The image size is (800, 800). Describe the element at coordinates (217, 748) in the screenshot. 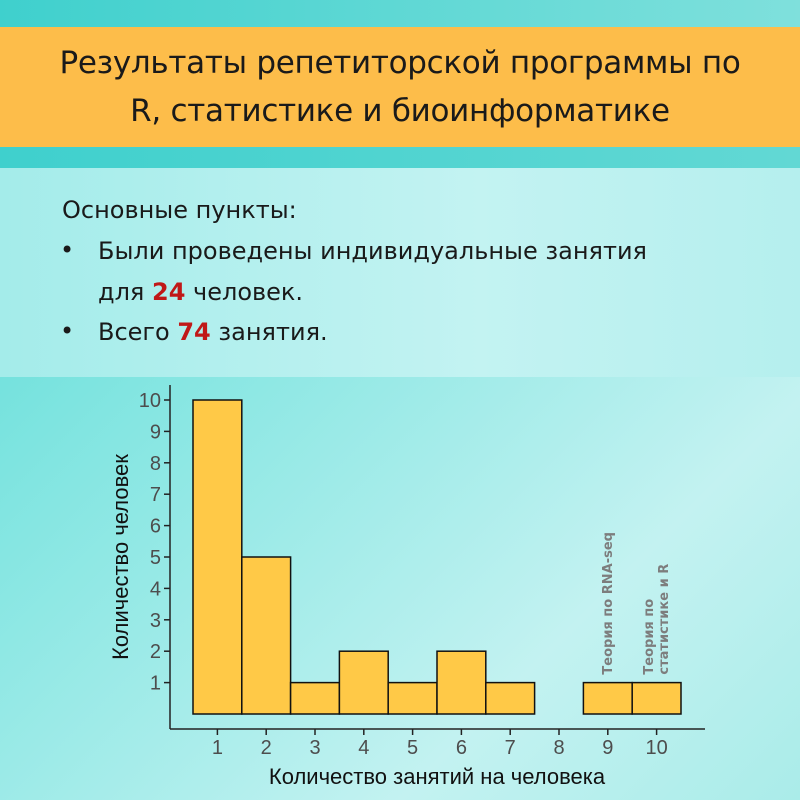

I see `x-tick-label-1: 1` at that location.